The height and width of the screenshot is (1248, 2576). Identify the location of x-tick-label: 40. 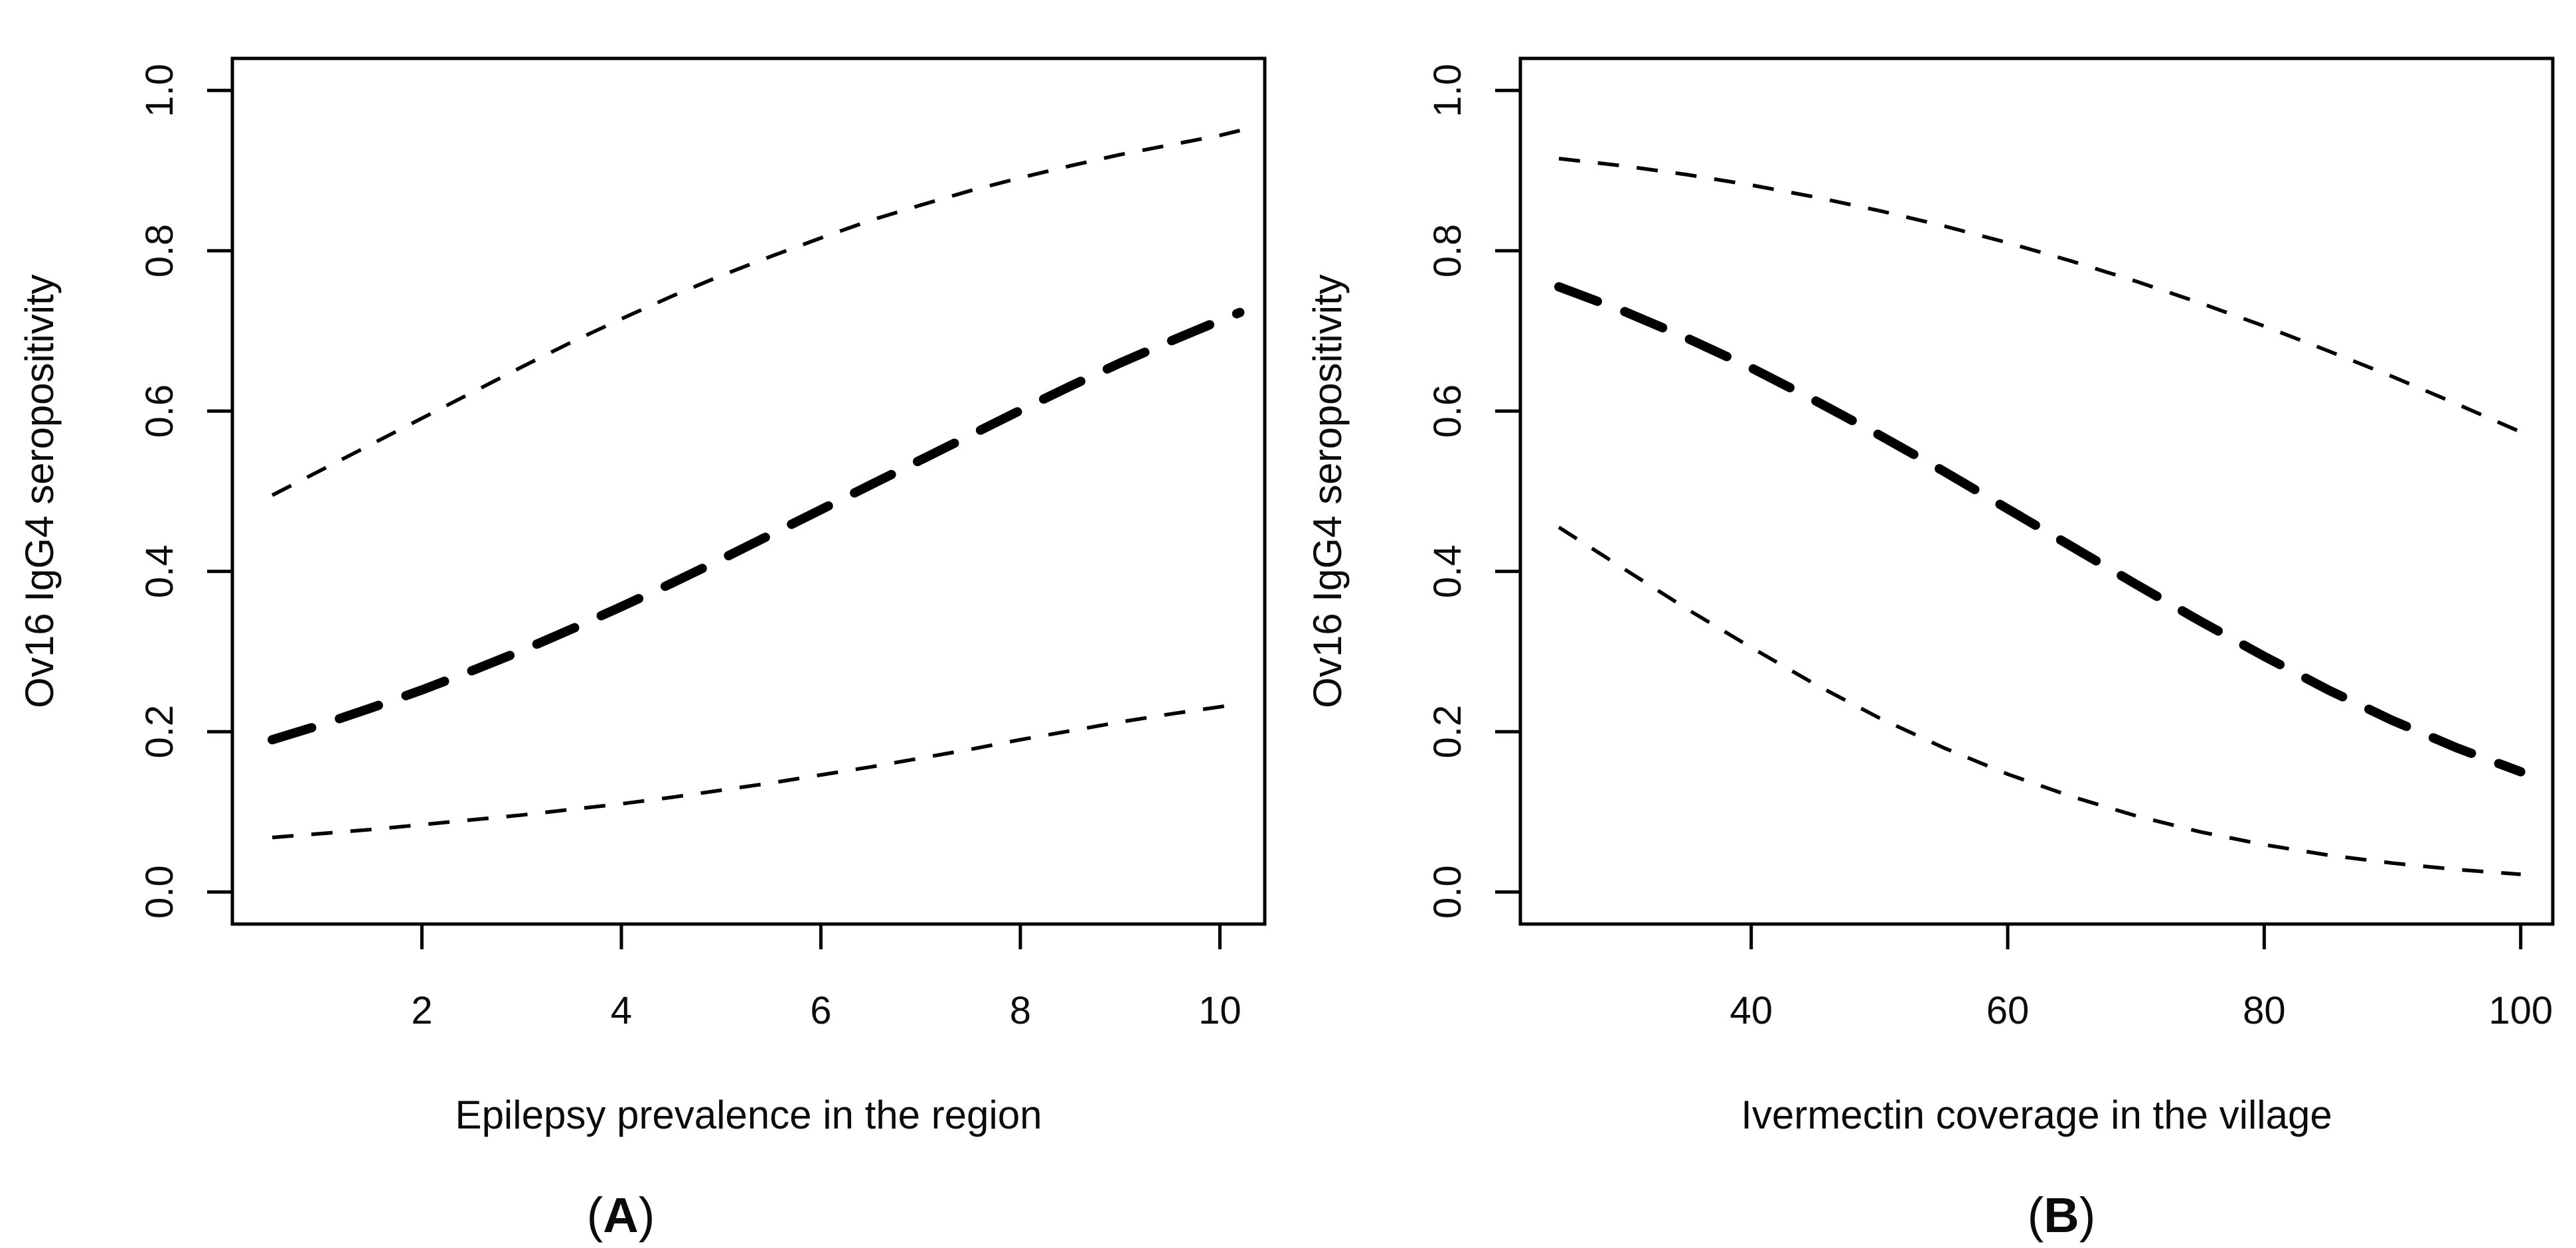
(1751, 1010).